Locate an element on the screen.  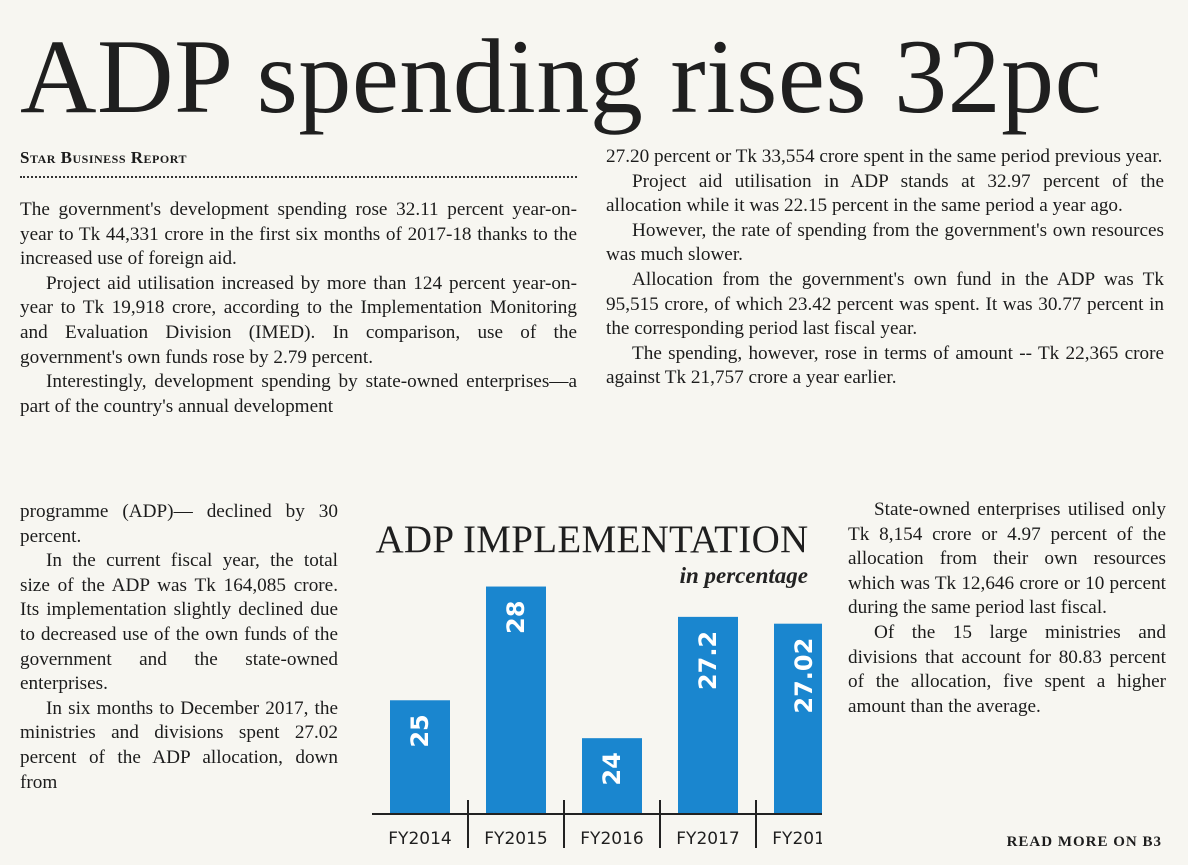
headline: ADP spending rises 32pc is located at coordinates (561, 76).